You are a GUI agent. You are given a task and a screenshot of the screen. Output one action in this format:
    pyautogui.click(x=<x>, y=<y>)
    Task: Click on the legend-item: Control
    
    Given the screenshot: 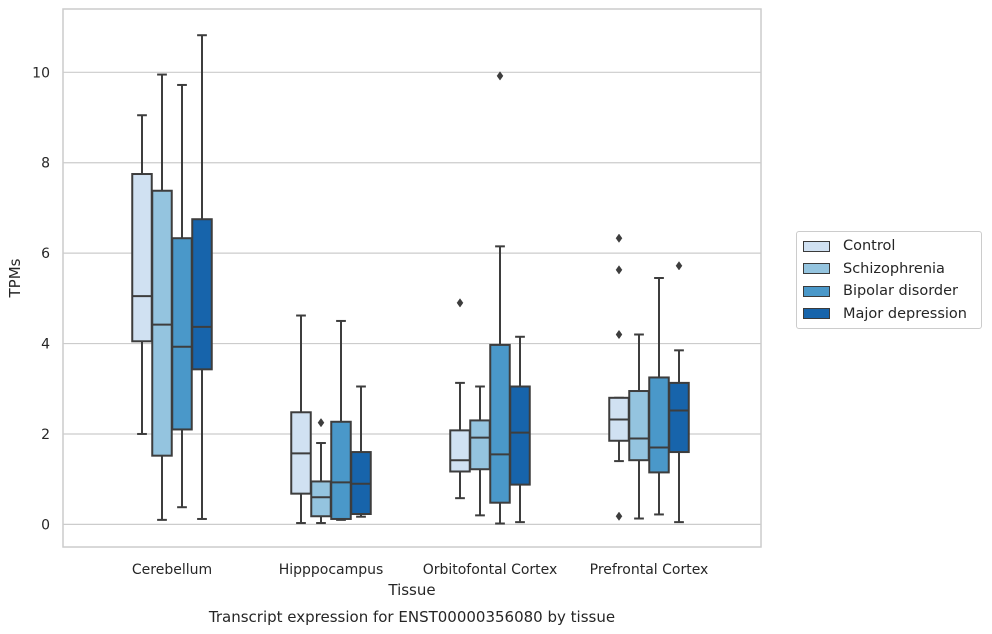 What is the action you would take?
    pyautogui.click(x=889, y=246)
    